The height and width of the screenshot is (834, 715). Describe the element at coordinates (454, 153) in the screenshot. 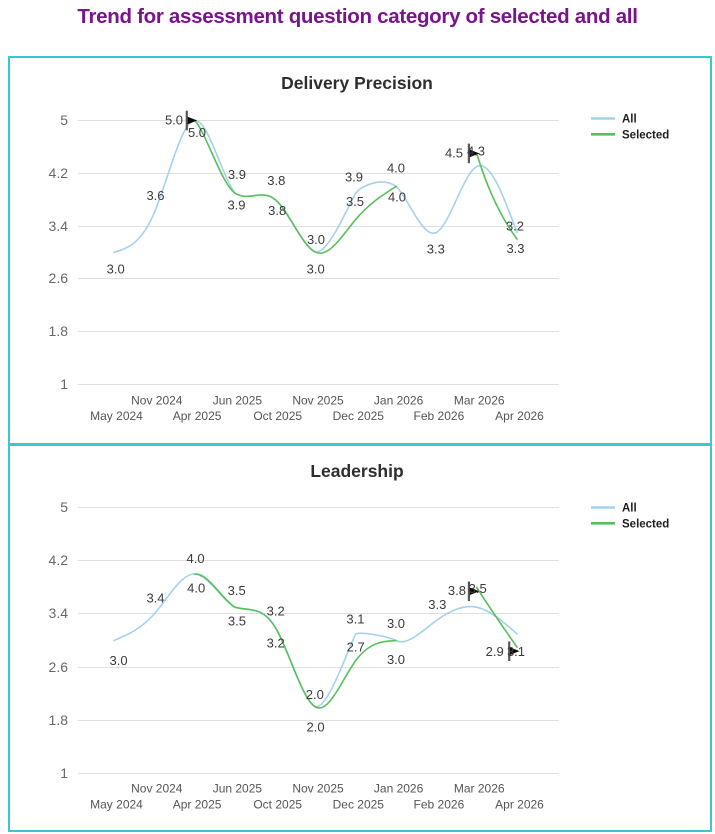

I see `svg-text: 4.5` at that location.